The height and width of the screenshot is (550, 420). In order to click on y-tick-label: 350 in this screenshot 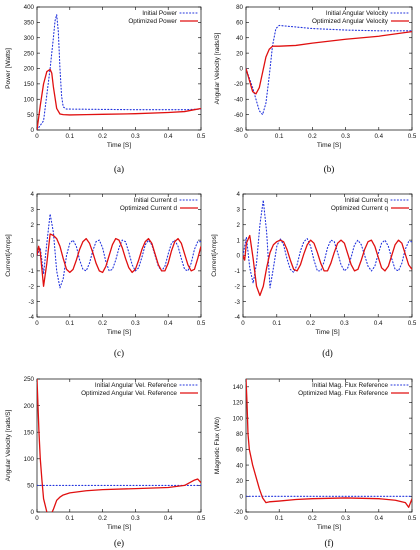, I will do `click(29, 23)`.